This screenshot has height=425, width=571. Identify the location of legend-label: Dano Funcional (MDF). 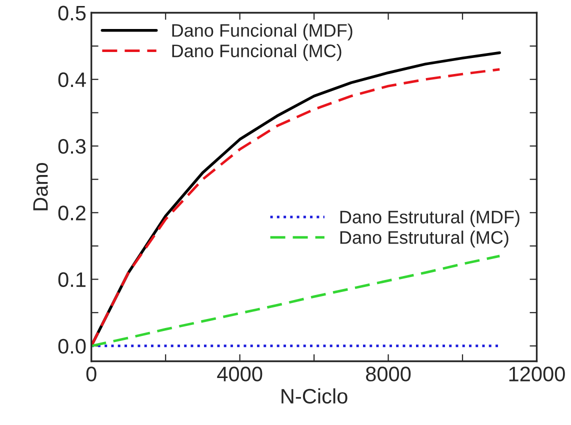
(262, 32).